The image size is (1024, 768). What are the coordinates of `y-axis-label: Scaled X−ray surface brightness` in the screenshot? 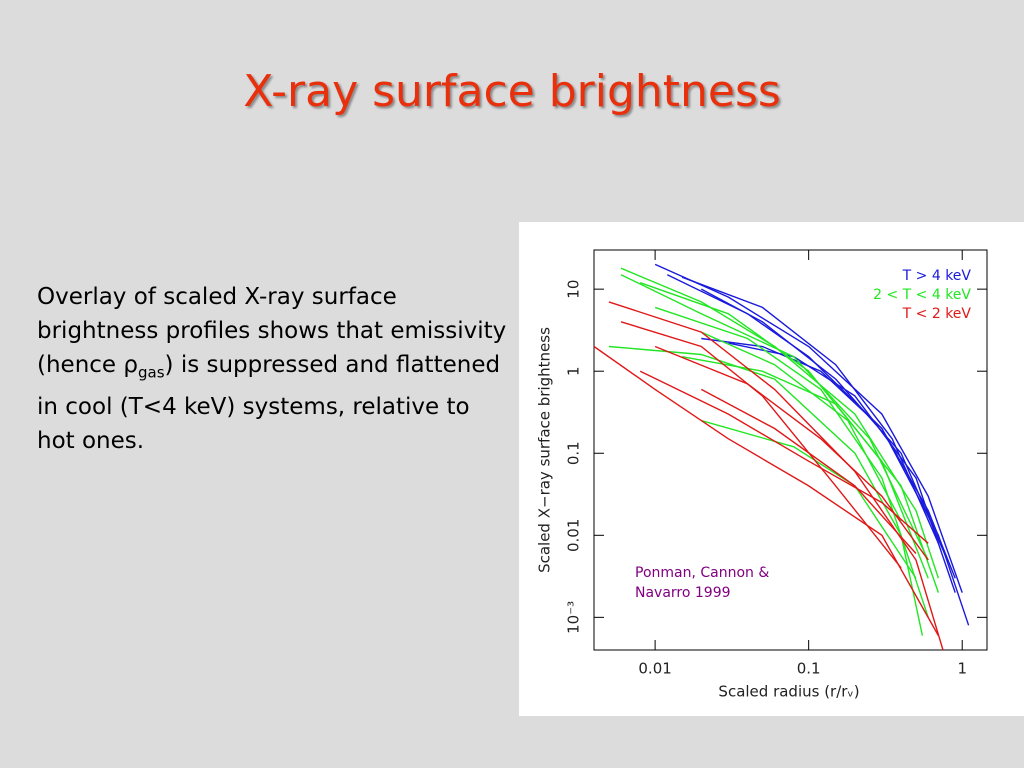 It's located at (545, 450).